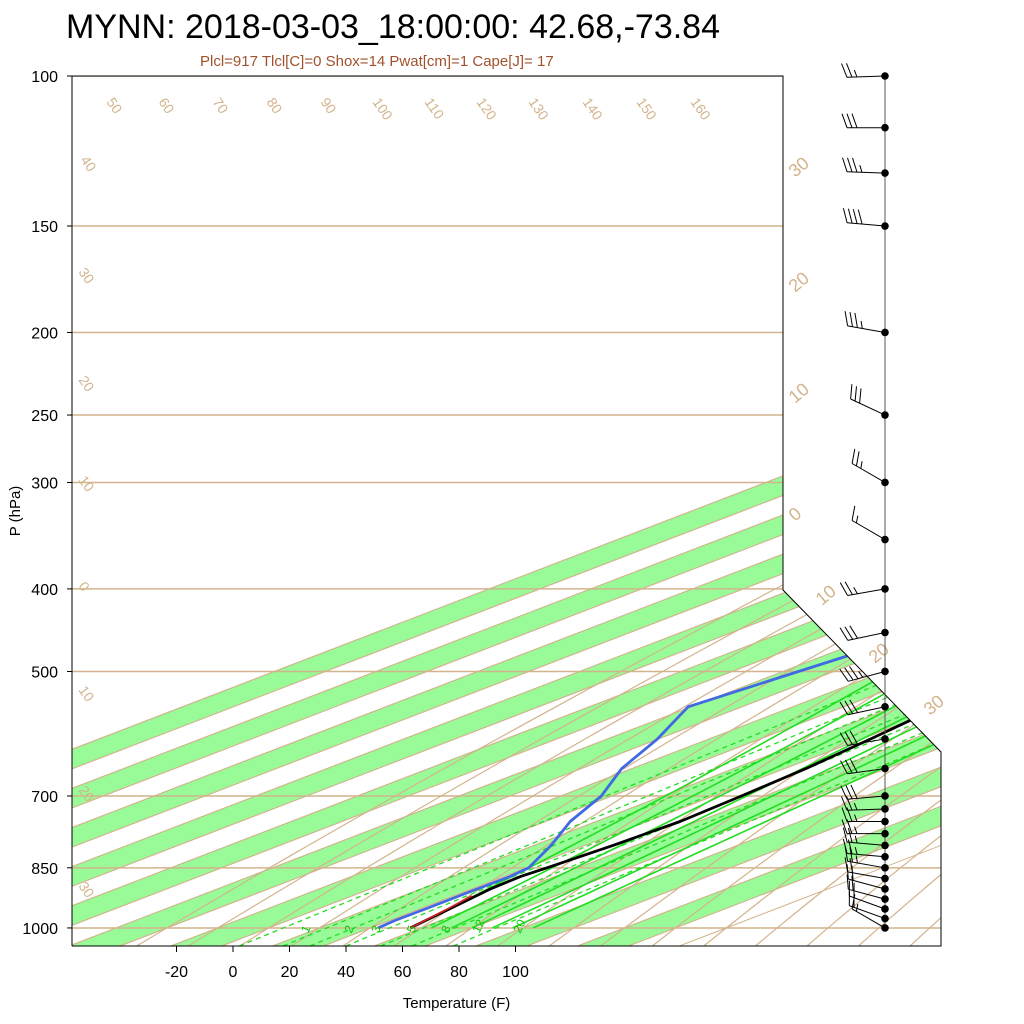 The image size is (1024, 1024). What do you see at coordinates (221, 106) in the screenshot?
I see `dry-adiabat-label: 70` at bounding box center [221, 106].